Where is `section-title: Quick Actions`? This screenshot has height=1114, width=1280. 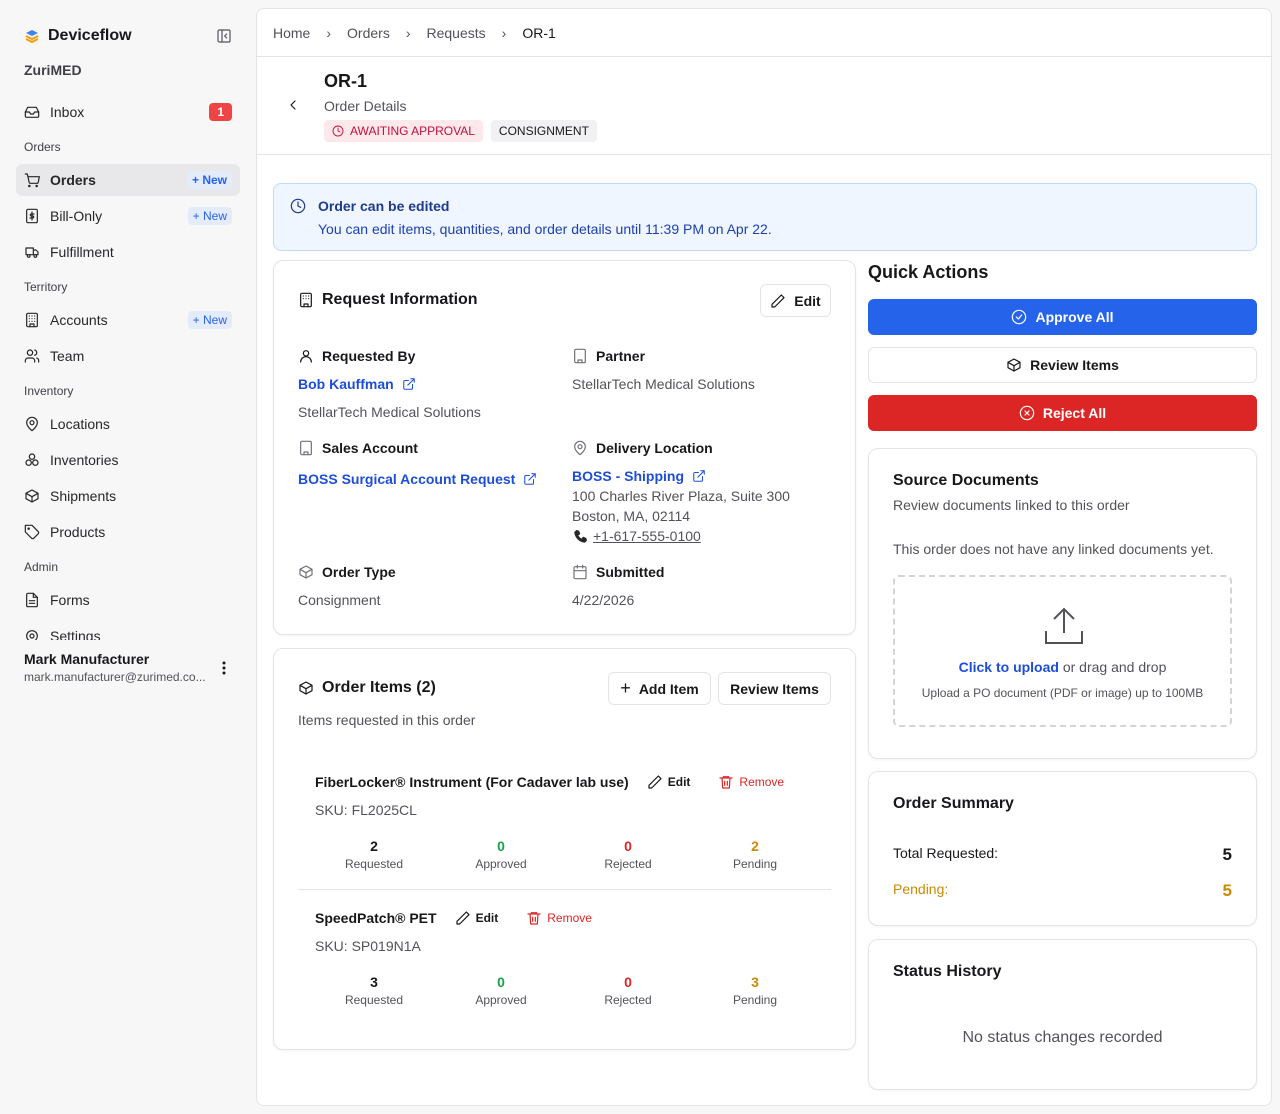 section-title: Quick Actions is located at coordinates (928, 272).